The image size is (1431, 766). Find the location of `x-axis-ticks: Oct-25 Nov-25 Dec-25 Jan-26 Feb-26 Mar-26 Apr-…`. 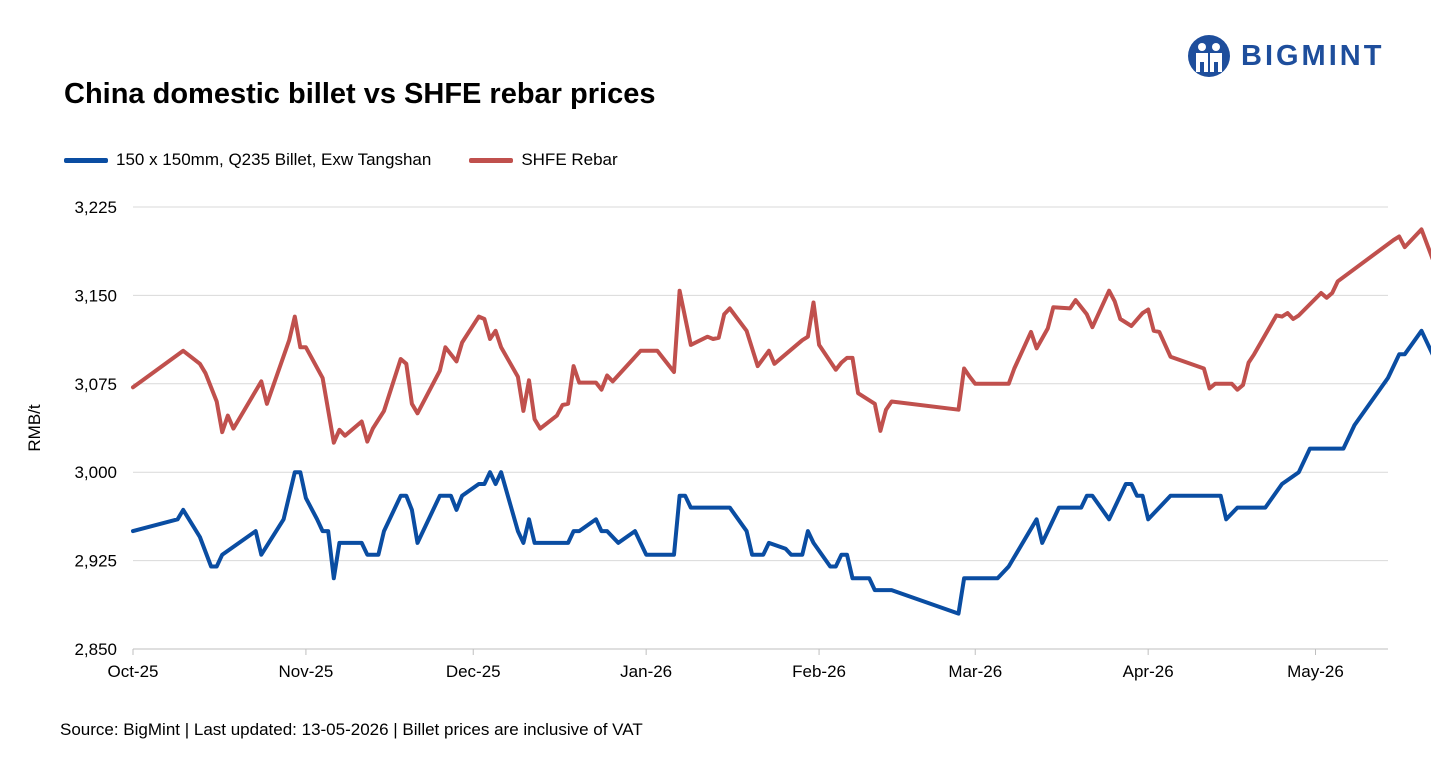

x-axis-ticks: Oct-25 Nov-25 Dec-25 Jan-26 Feb-26 Mar-26 Apr-… is located at coordinates (725, 665).